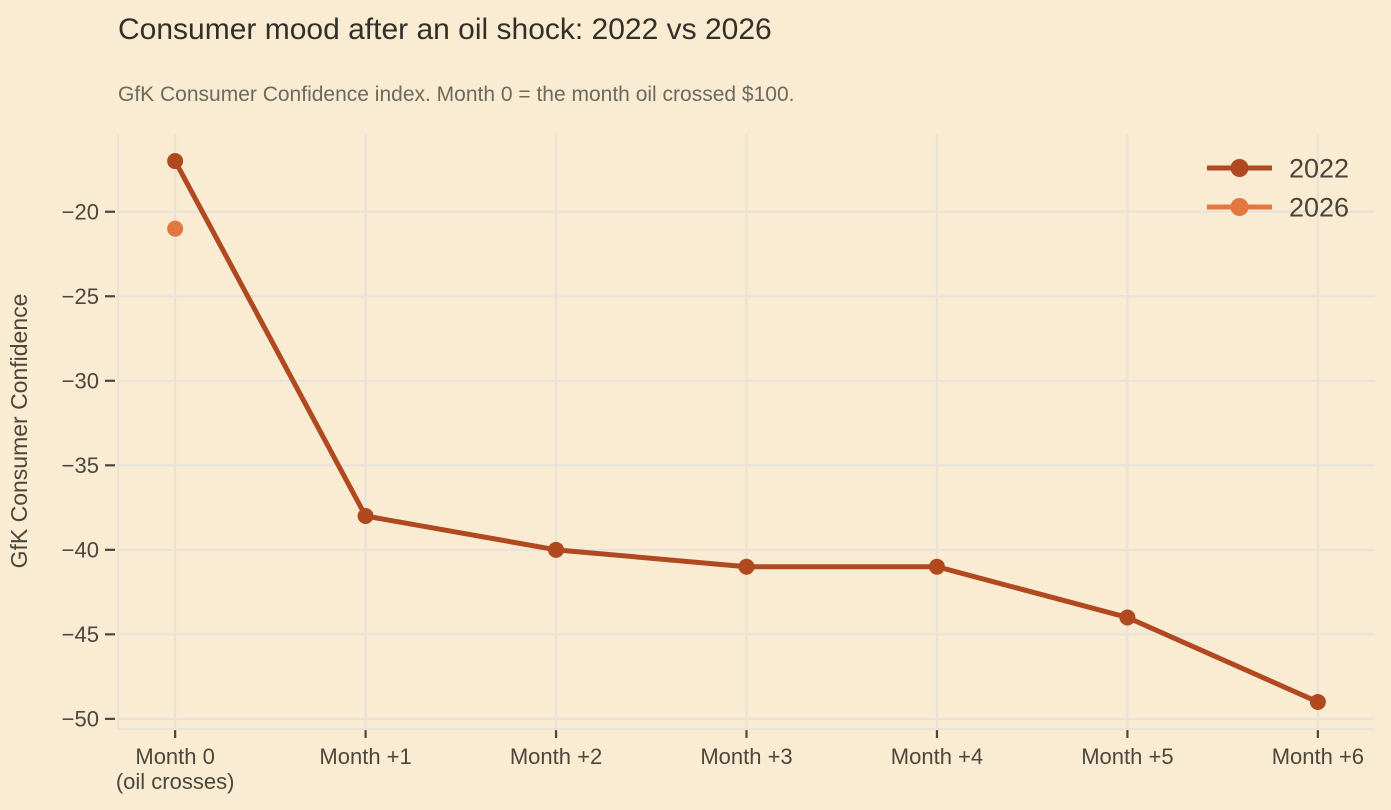 Image resolution: width=1391 pixels, height=810 pixels. I want to click on x-tick-label: Month +5, so click(1127, 756).